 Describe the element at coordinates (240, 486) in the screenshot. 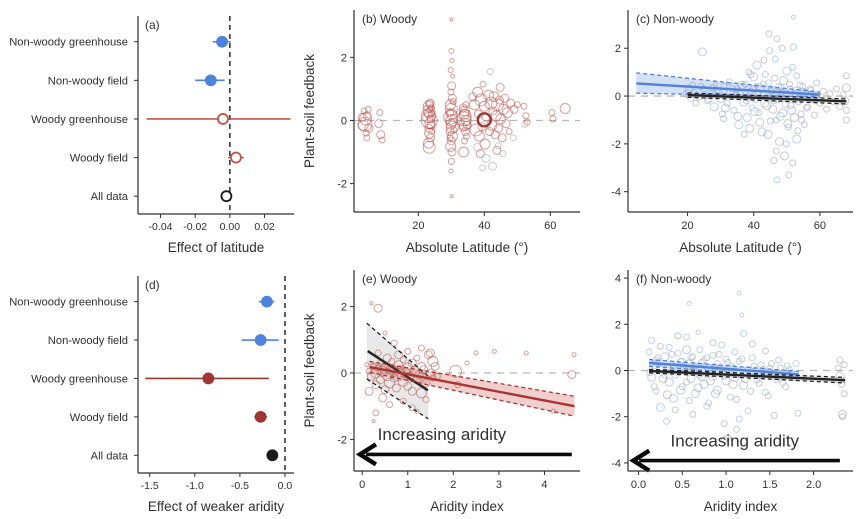

I see `svg-text: -0.5` at that location.